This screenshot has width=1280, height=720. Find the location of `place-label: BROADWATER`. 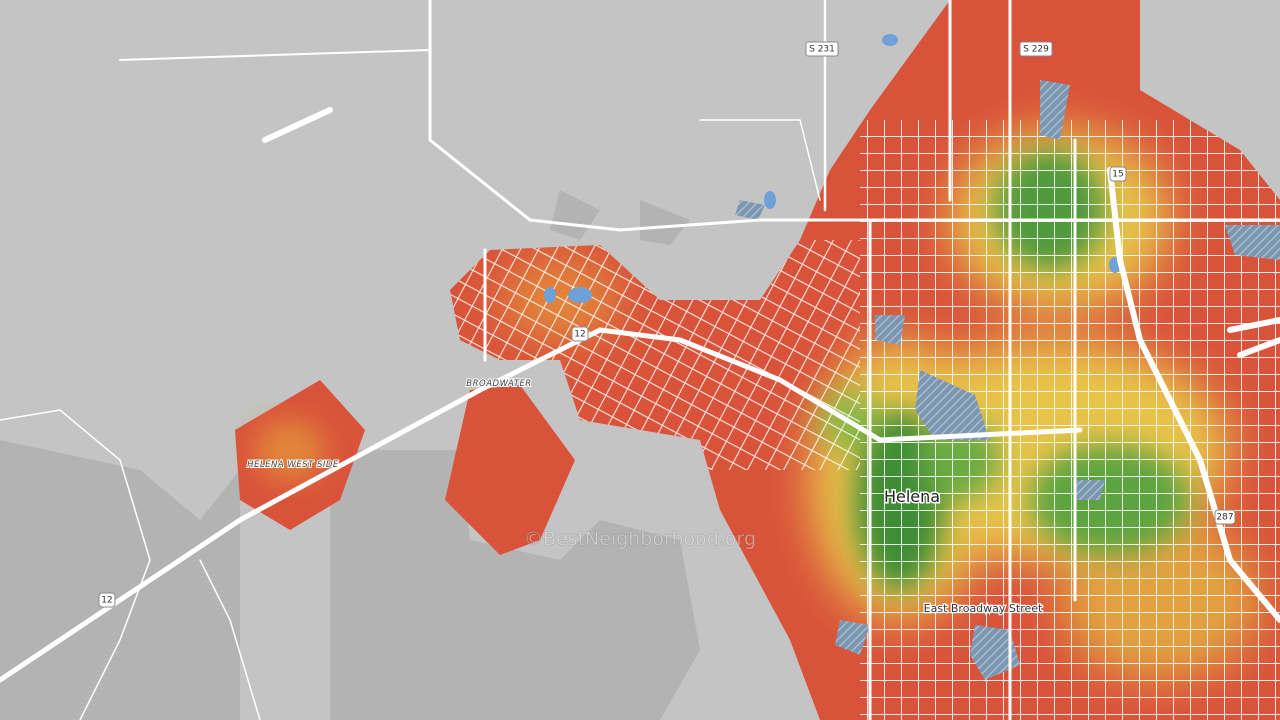

place-label: BROADWATER is located at coordinates (498, 384).